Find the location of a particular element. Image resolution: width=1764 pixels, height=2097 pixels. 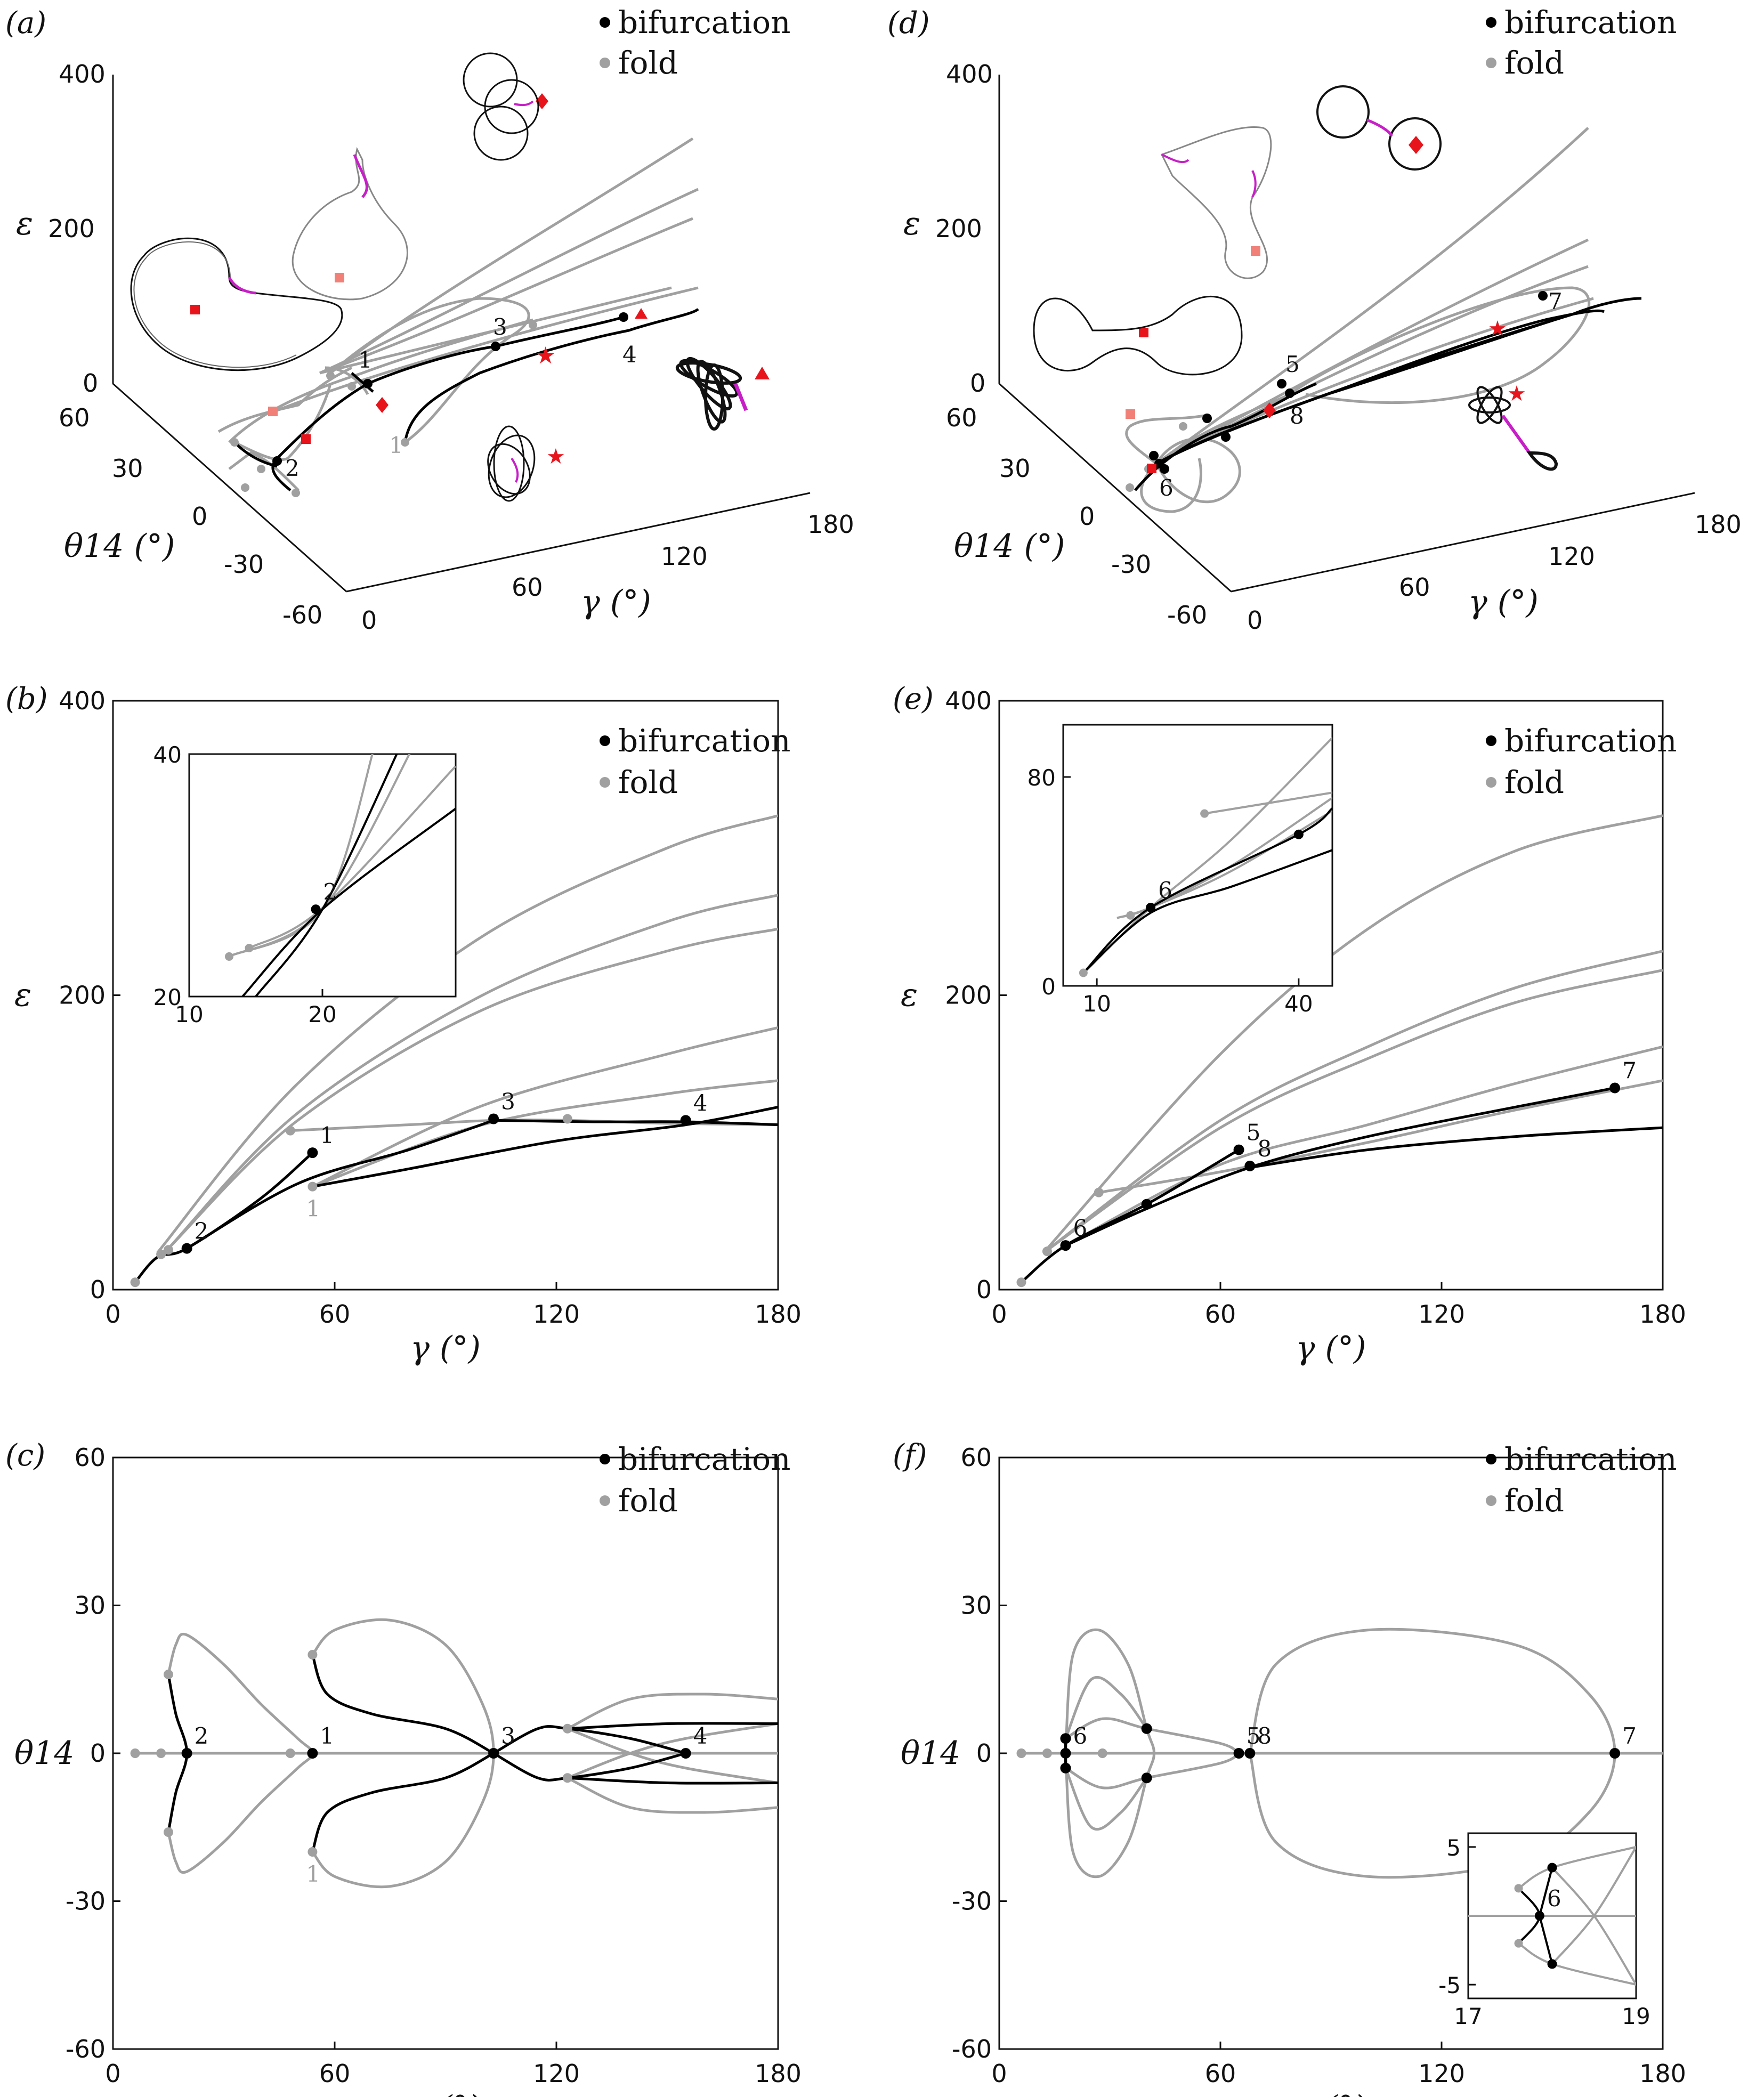

theta-axis-a is located at coordinates (229, 488).